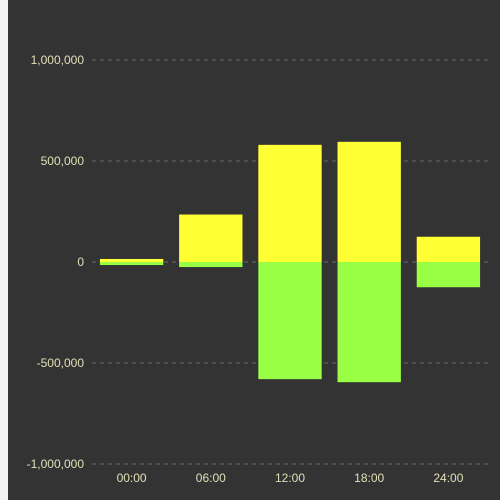 The image size is (500, 500). I want to click on x-tick-label: 00:00, so click(132, 478).